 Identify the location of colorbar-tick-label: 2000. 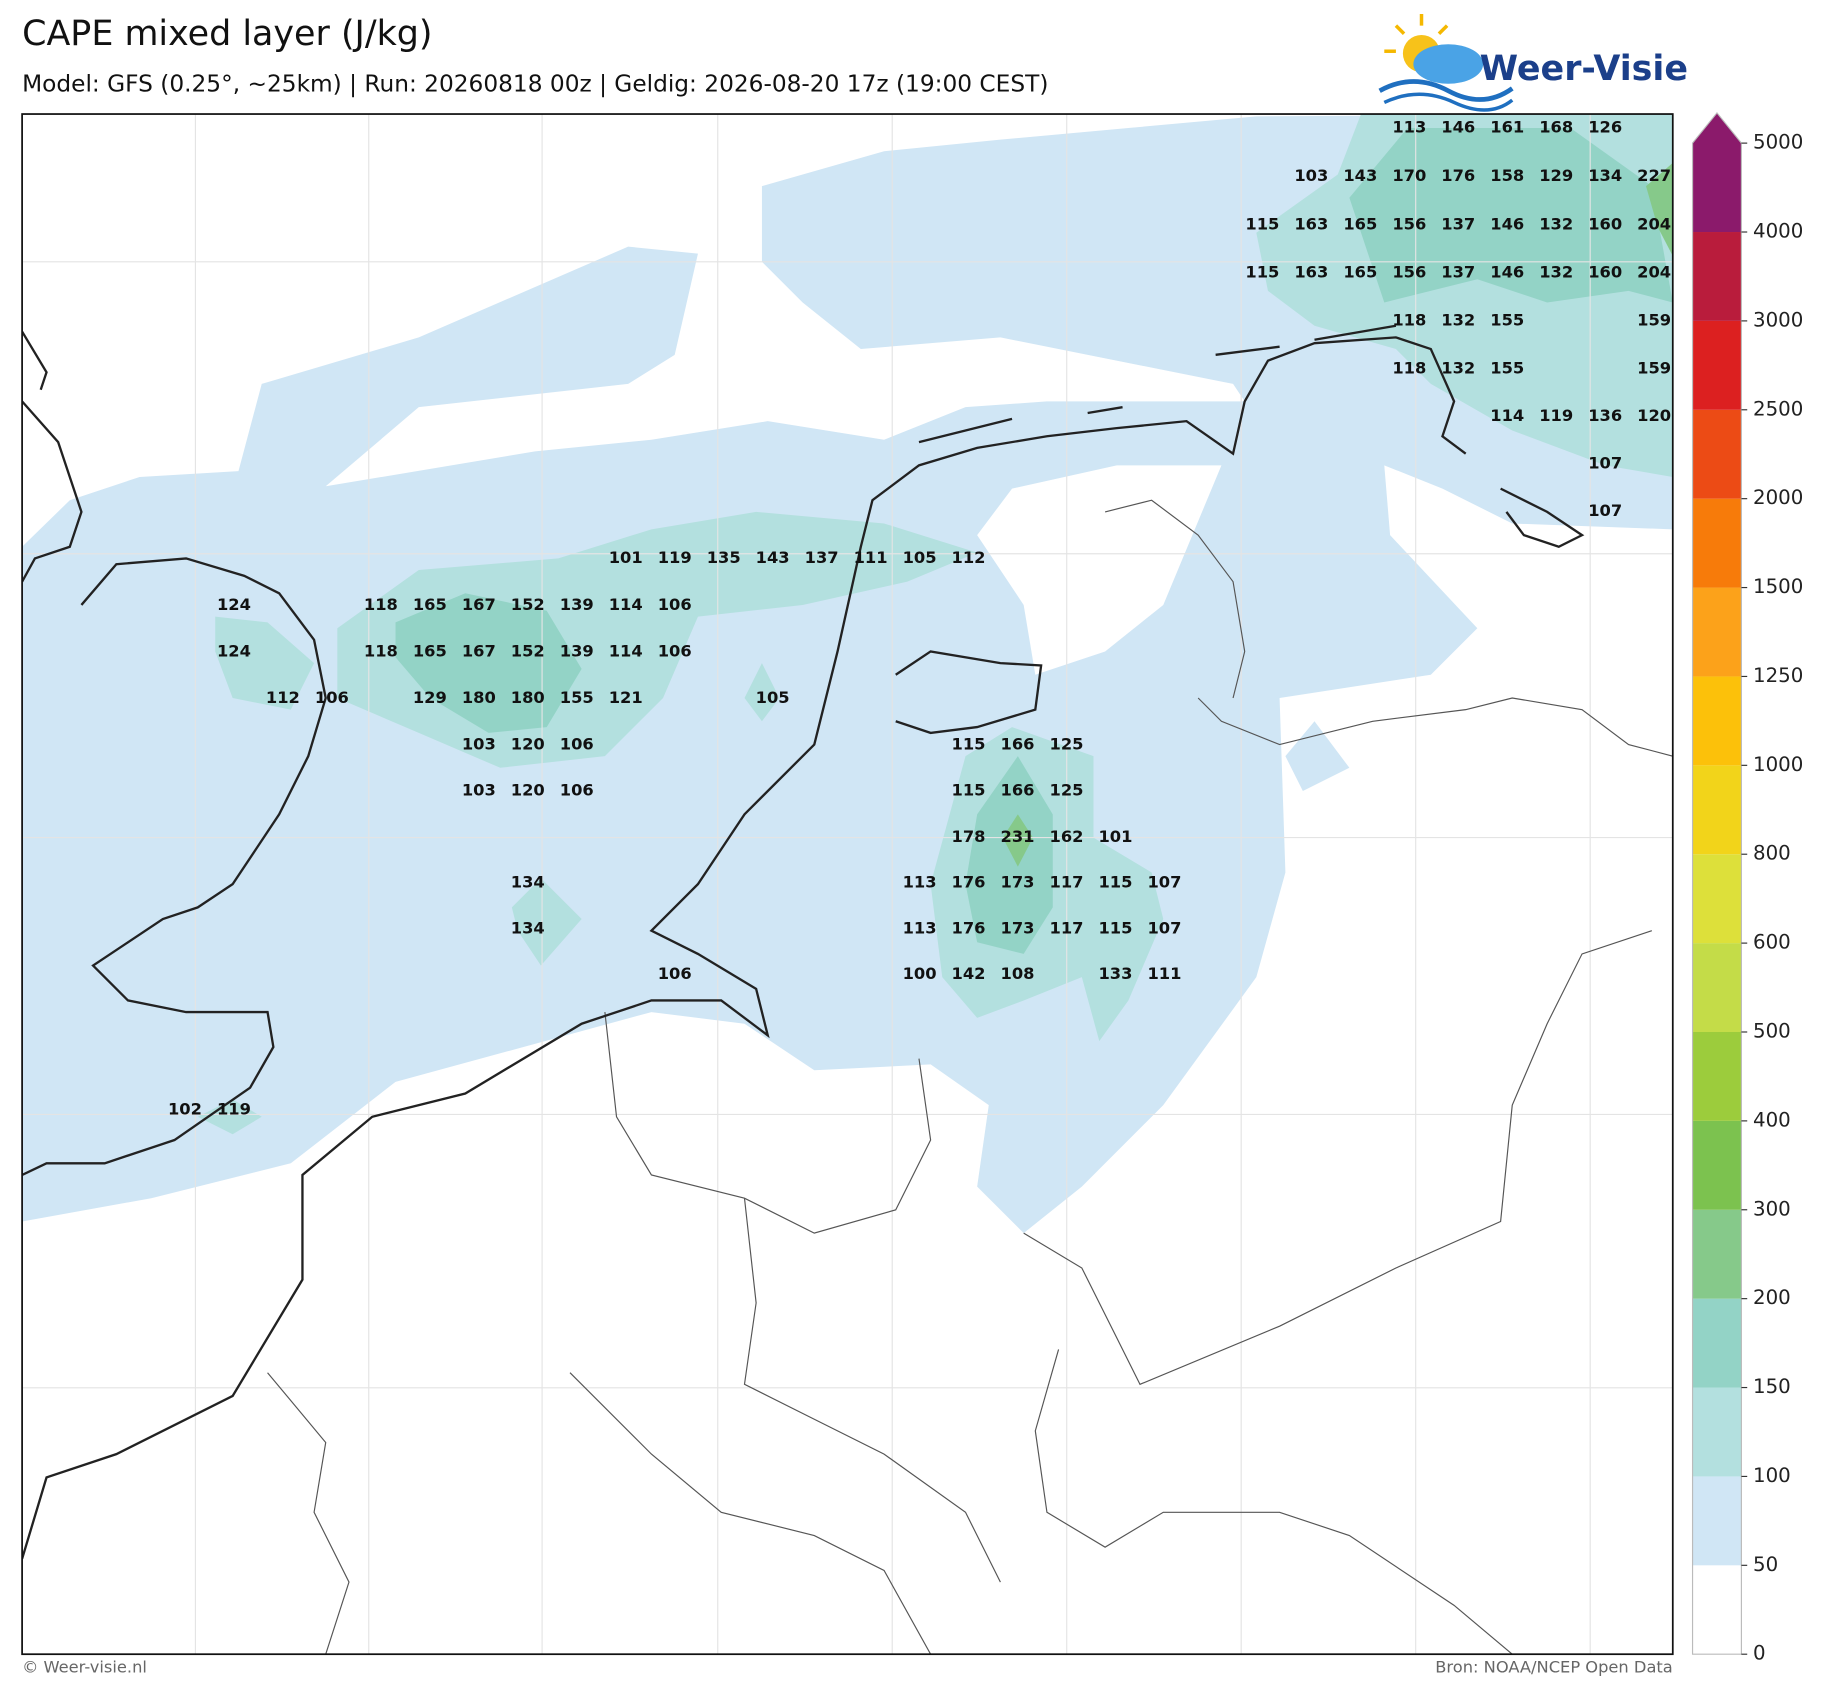
(1778, 497).